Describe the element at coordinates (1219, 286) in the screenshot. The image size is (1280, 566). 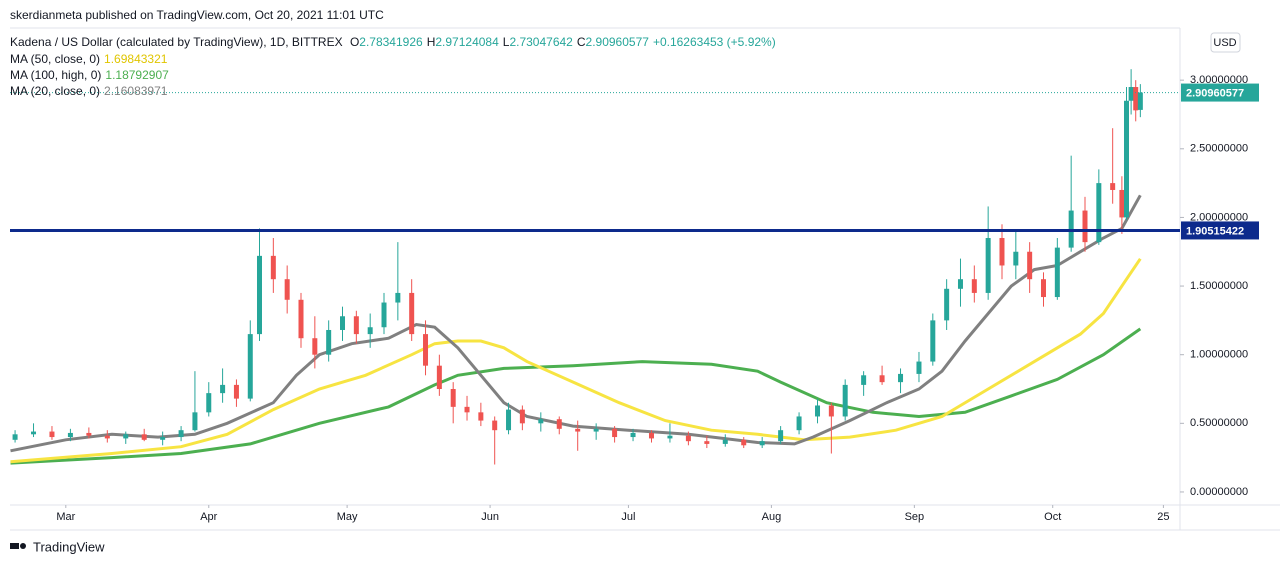
I see `y-tick-label: 1.50000000` at that location.